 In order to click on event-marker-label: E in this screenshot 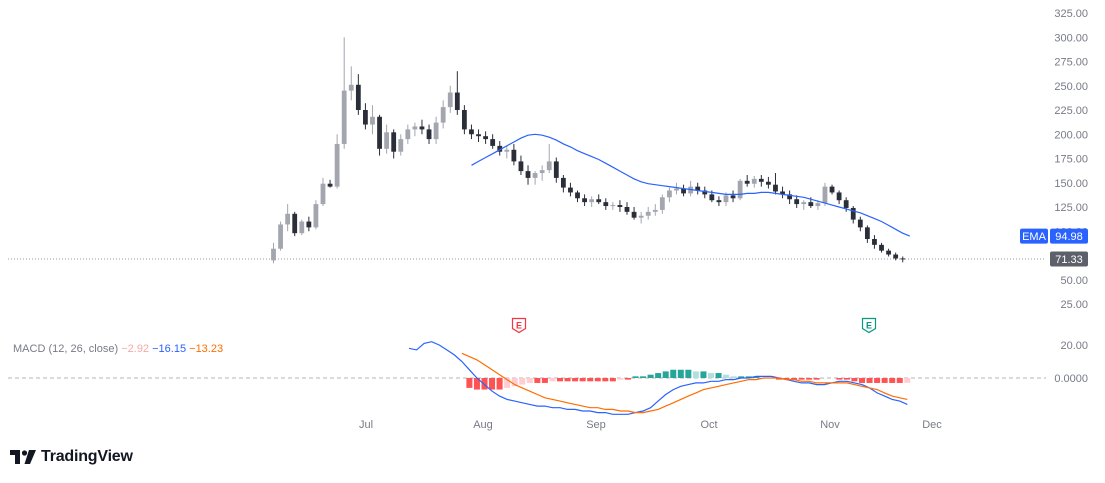, I will do `click(869, 326)`.